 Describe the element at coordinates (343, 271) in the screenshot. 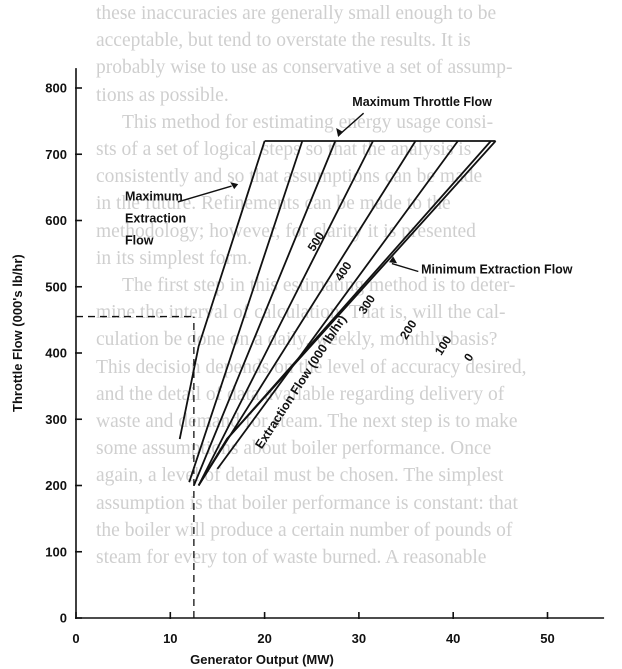

I see `data-label-extraction-400: 400` at that location.